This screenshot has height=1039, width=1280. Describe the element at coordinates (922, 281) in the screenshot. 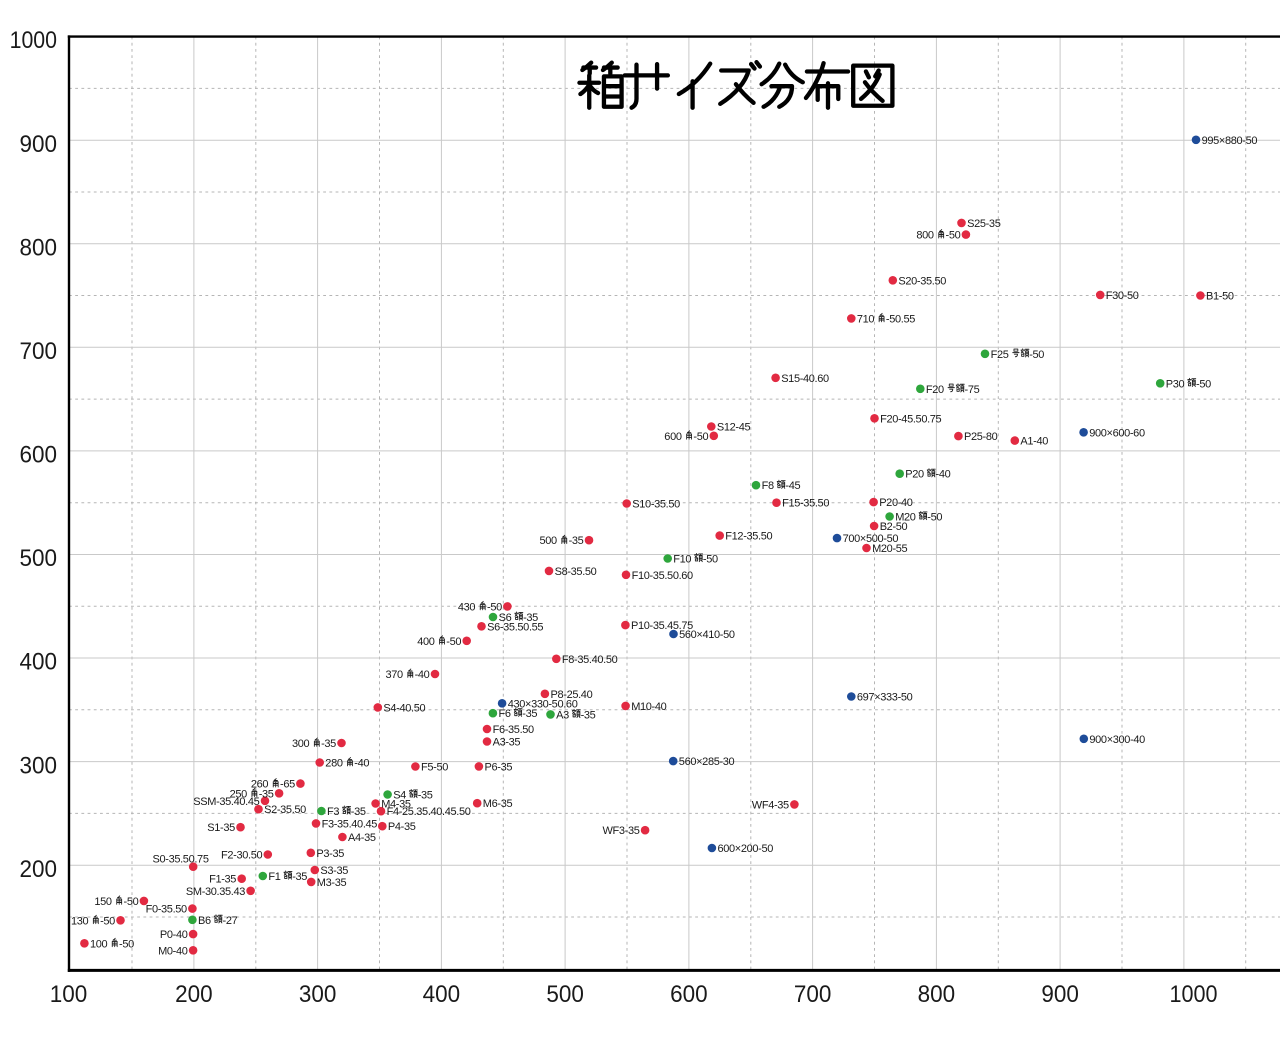

I see `svg-text: S20-35.50` at that location.